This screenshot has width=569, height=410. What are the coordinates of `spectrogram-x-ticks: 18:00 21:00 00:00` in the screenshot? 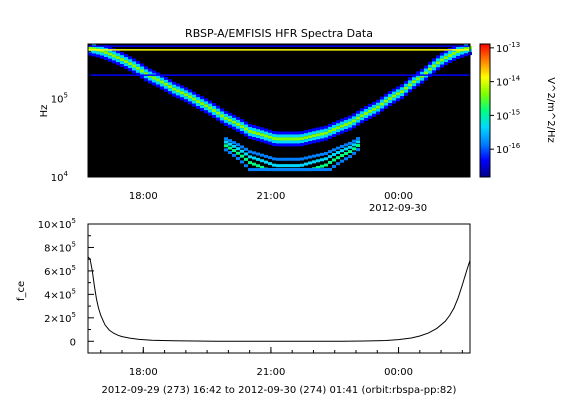 It's located at (281, 186).